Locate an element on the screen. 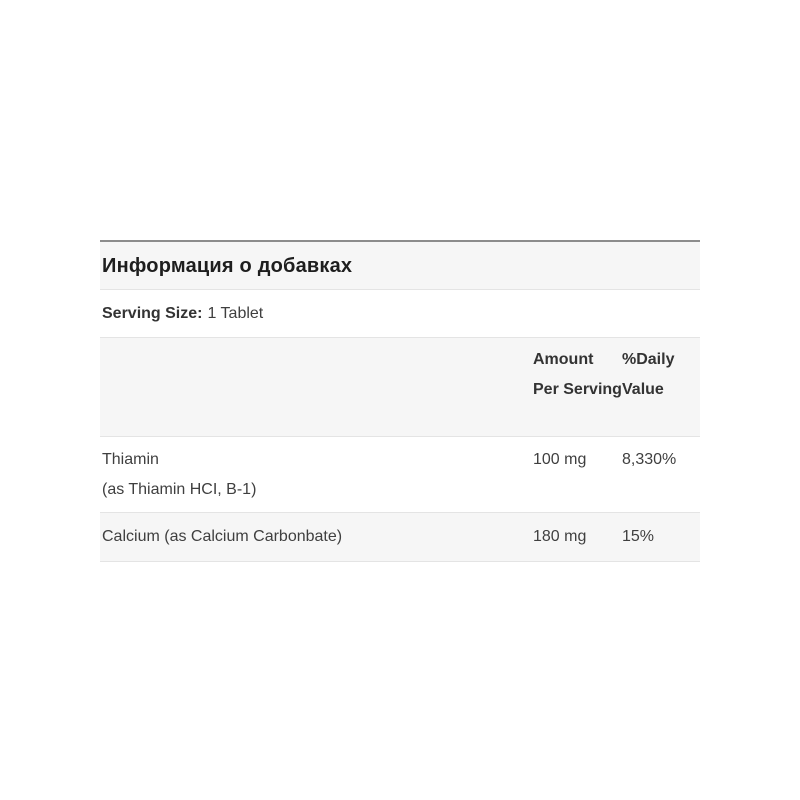  serving-size-label: Serving Size: is located at coordinates (152, 313).